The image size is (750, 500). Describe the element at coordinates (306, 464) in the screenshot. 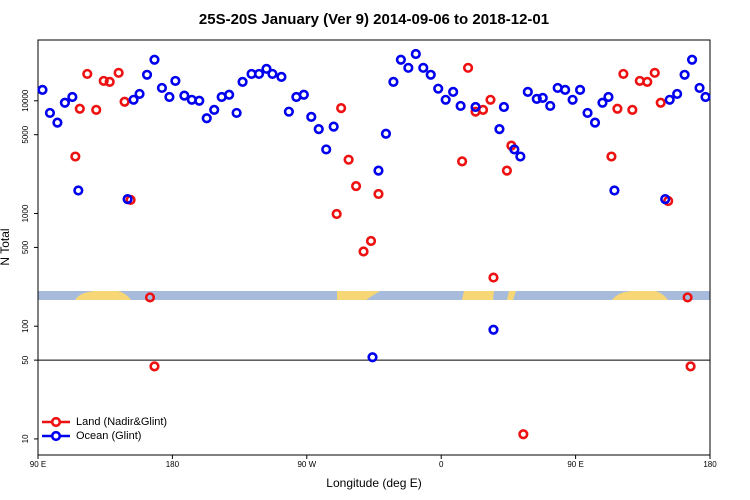

I see `x-tick-label: 90 W` at that location.